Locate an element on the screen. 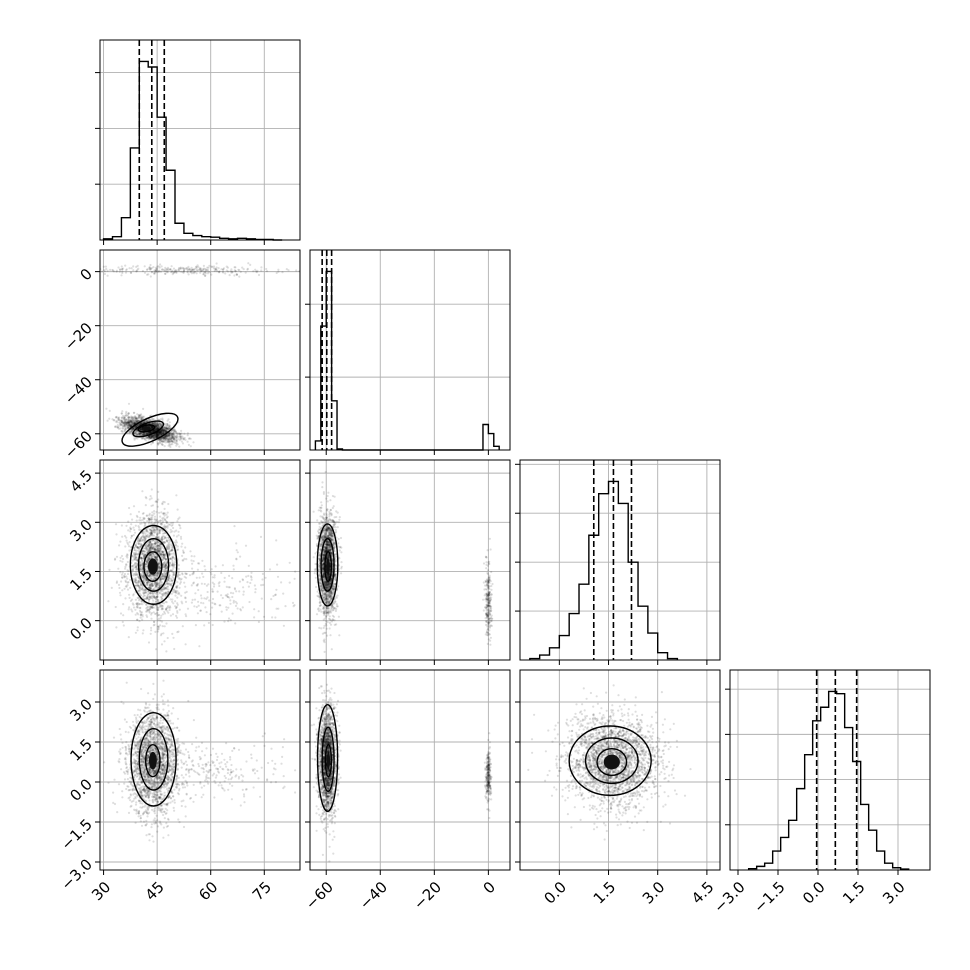 Image resolution: width=970 pixels, height=970 pixels. panel-content is located at coordinates (403, 562).